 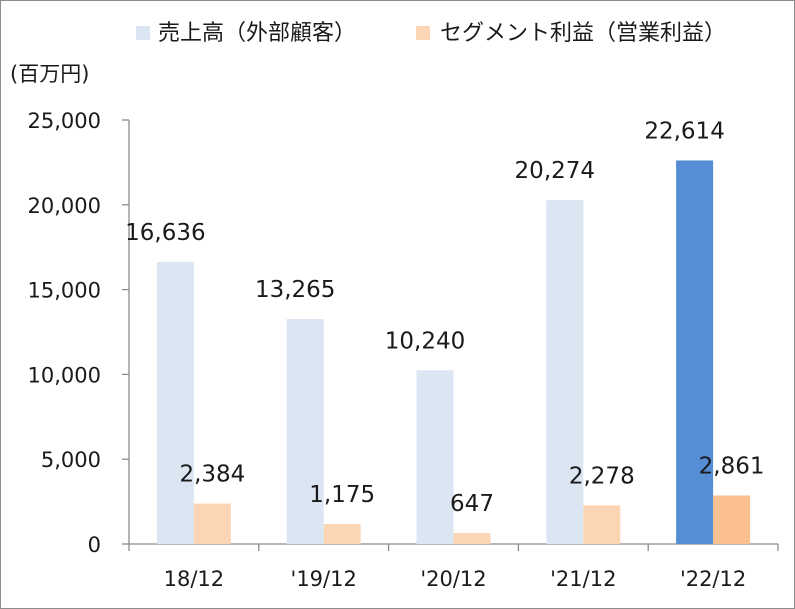 What do you see at coordinates (732, 466) in the screenshot?
I see `value-label-segment-profit: 2,861` at bounding box center [732, 466].